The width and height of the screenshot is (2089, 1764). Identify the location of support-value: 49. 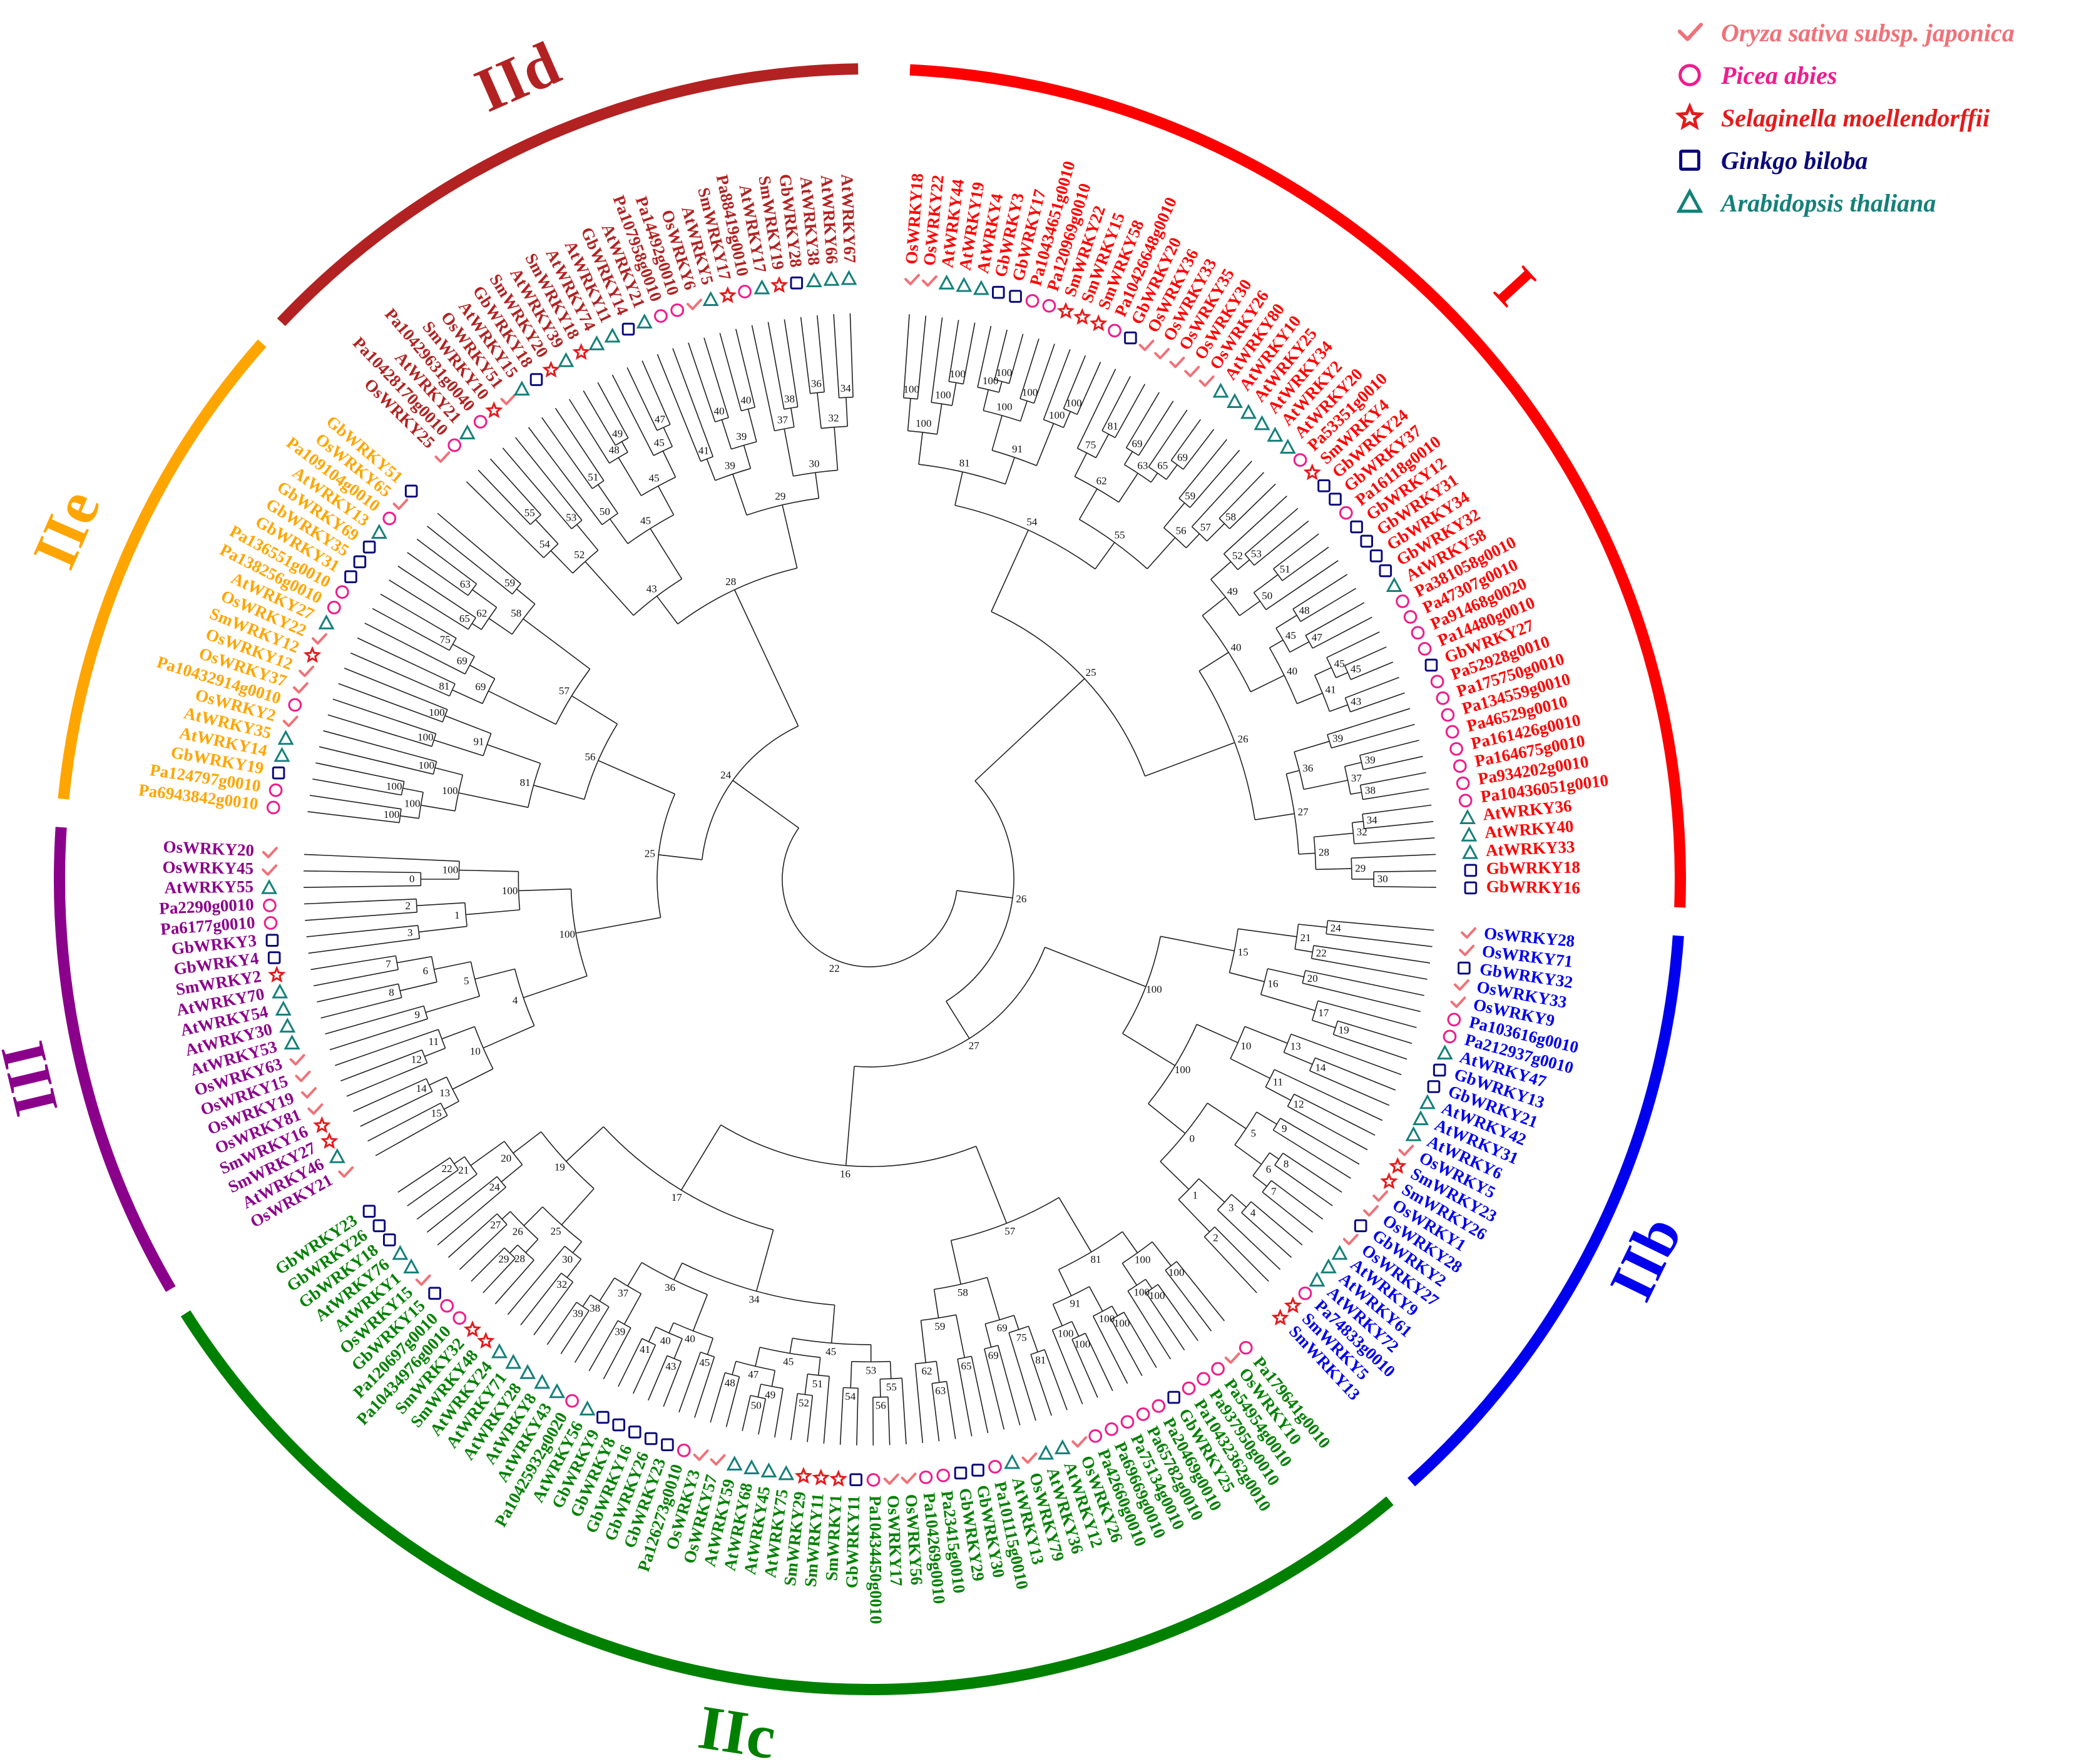
(617, 434).